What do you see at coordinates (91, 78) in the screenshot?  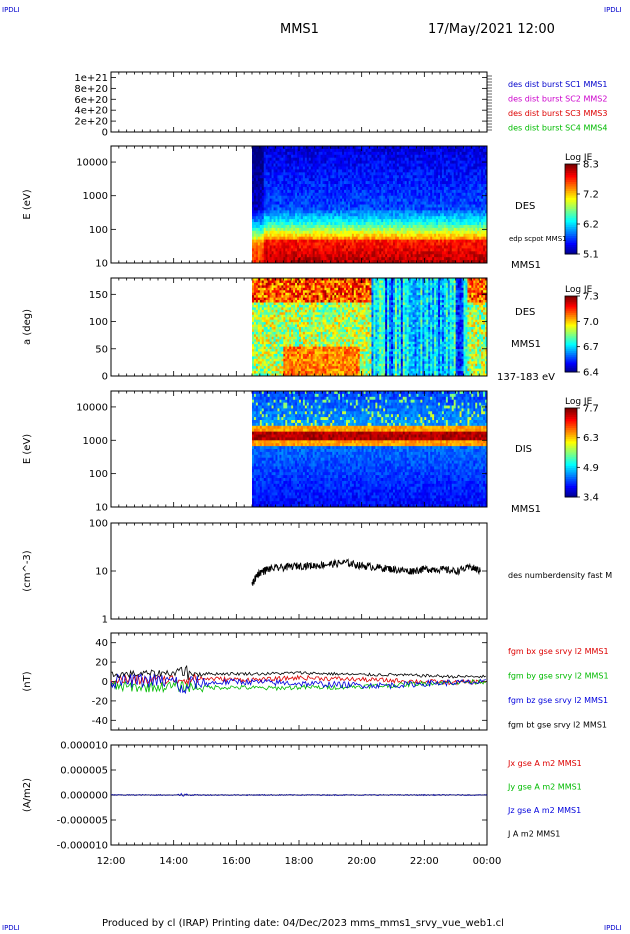 I see `y-tick-label: 1e+21` at bounding box center [91, 78].